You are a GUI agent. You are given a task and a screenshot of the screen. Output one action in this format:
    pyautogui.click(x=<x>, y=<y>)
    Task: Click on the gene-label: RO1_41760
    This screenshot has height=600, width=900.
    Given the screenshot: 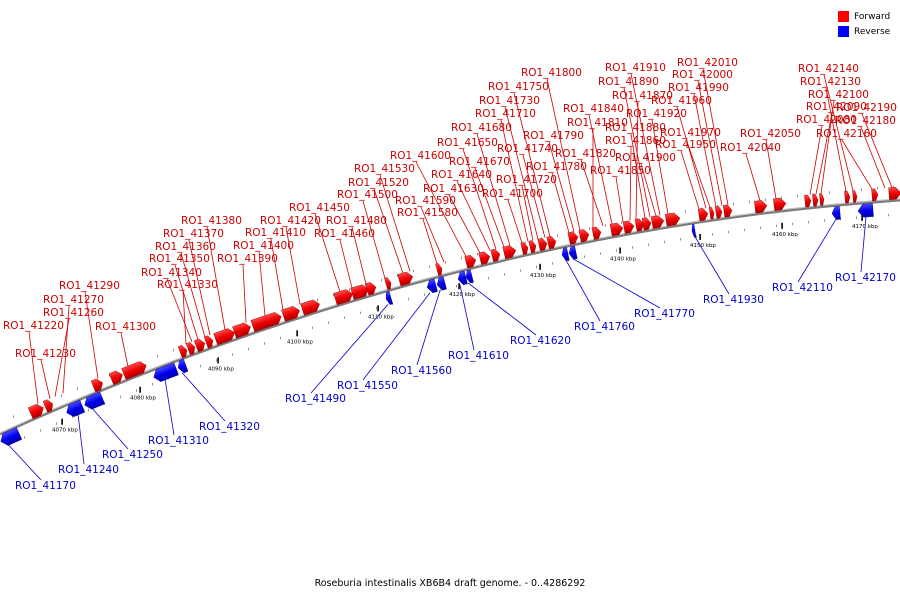 What is the action you would take?
    pyautogui.click(x=604, y=327)
    